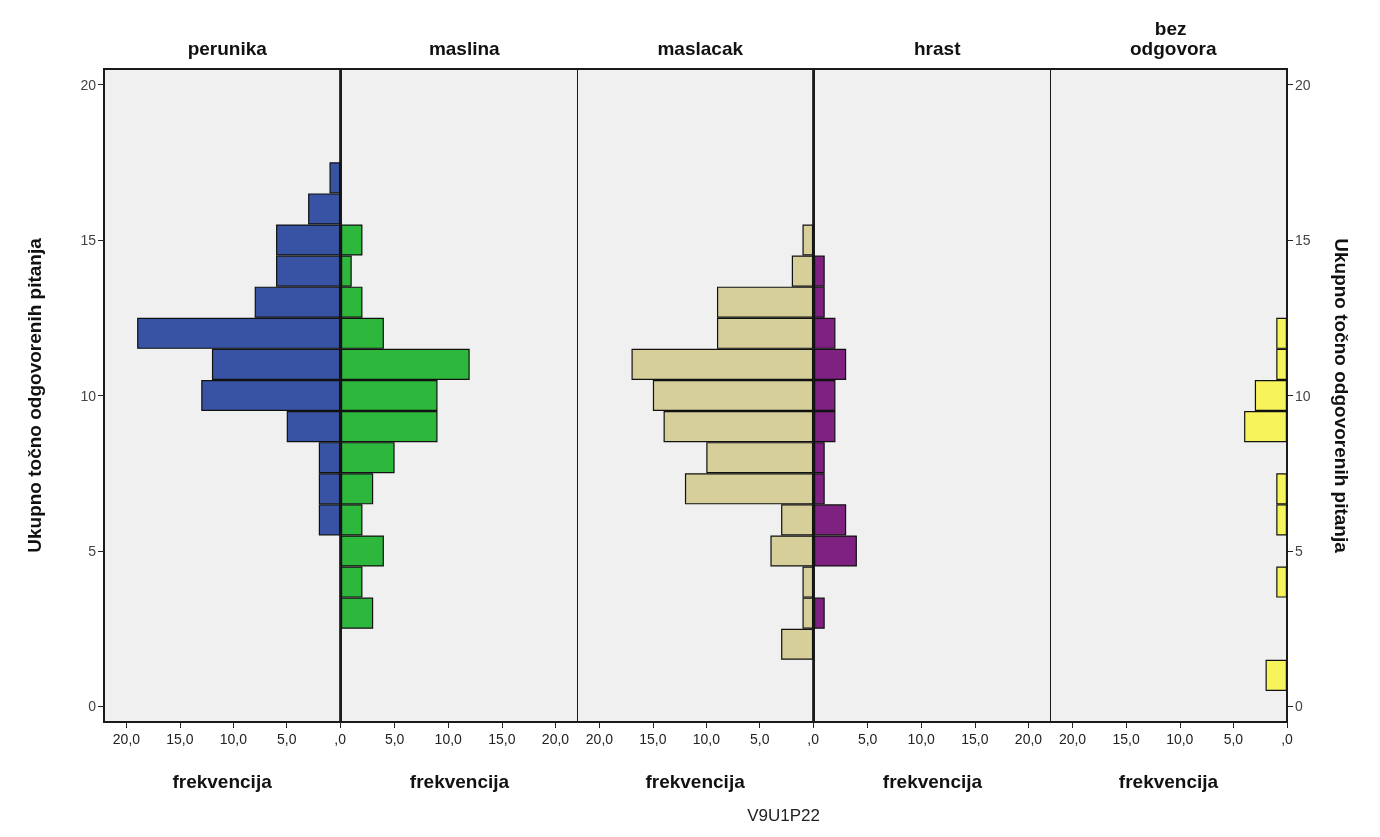 This screenshot has width=1380, height=837. I want to click on chart-title: hrast, so click(937, 48).